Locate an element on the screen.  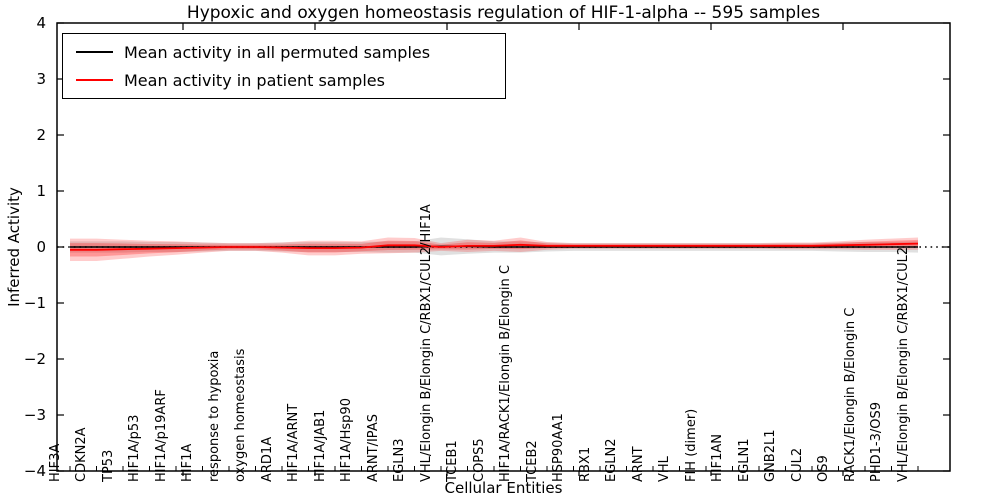
x-entity-label: RACK1/Elongin B/Elongin C is located at coordinates (850, 394).